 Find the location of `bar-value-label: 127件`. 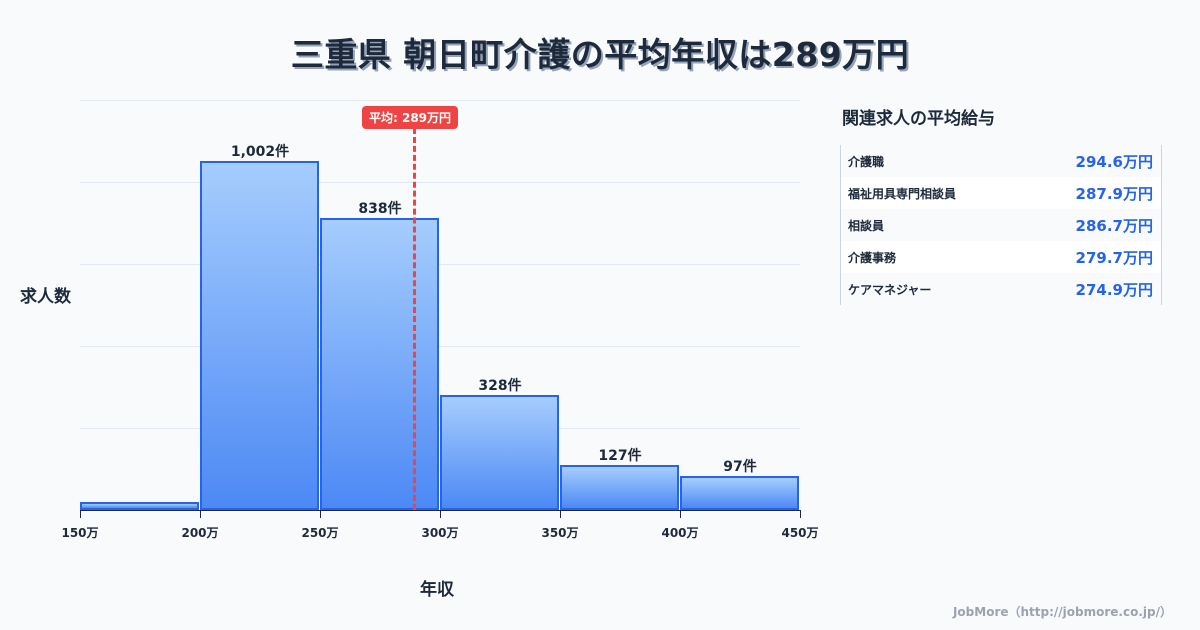

bar-value-label: 127件 is located at coordinates (620, 456).